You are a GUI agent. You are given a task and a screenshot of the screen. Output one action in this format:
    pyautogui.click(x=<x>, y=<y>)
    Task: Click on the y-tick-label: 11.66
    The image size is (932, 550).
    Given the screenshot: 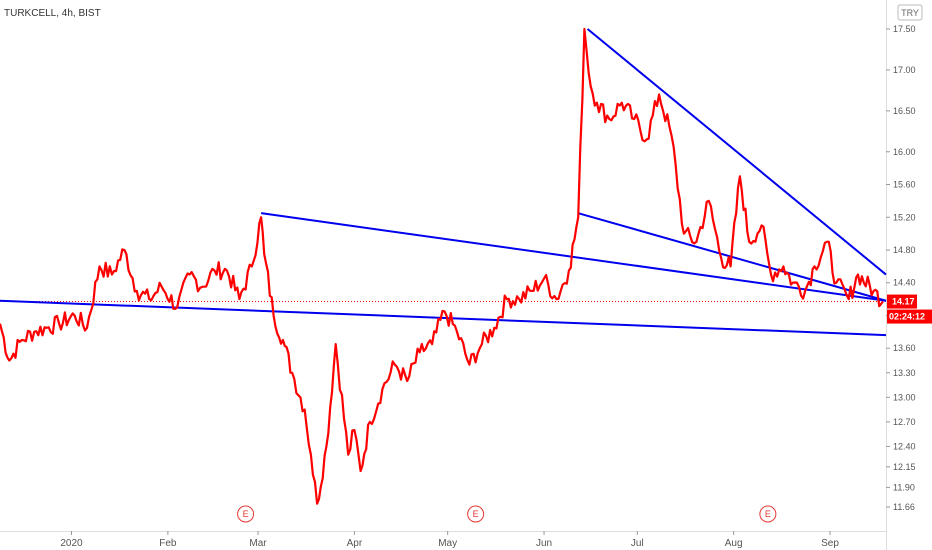 What is the action you would take?
    pyautogui.click(x=904, y=507)
    